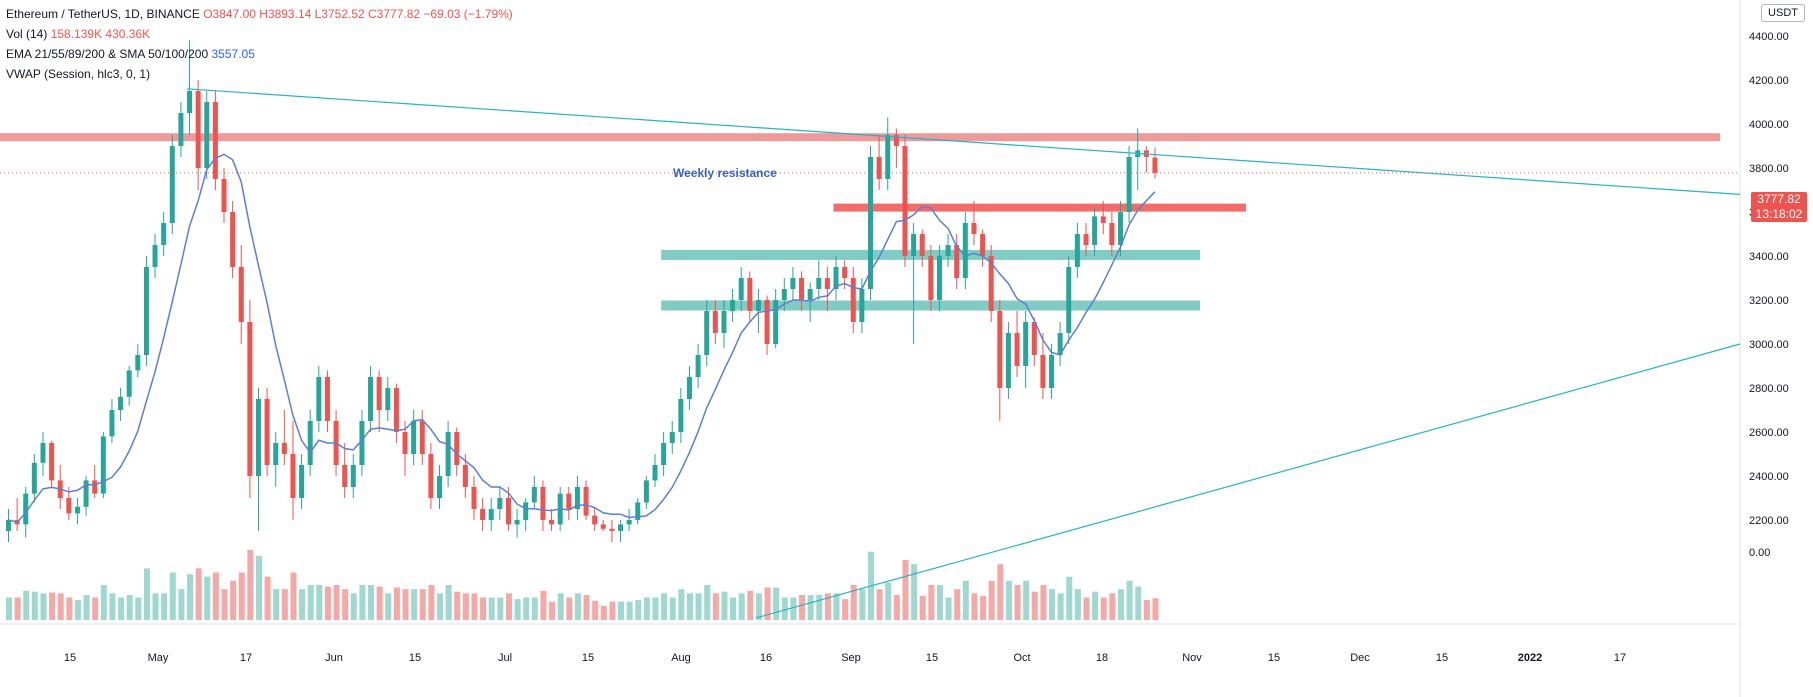 This screenshot has height=697, width=1813. Describe the element at coordinates (1769, 125) in the screenshot. I see `y-tick-label: 4000.00` at that location.